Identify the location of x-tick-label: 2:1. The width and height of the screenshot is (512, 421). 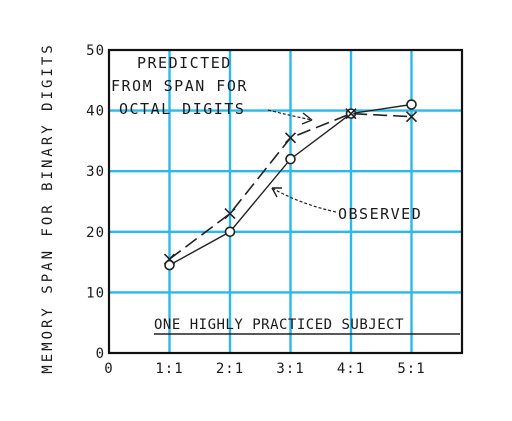
(230, 369).